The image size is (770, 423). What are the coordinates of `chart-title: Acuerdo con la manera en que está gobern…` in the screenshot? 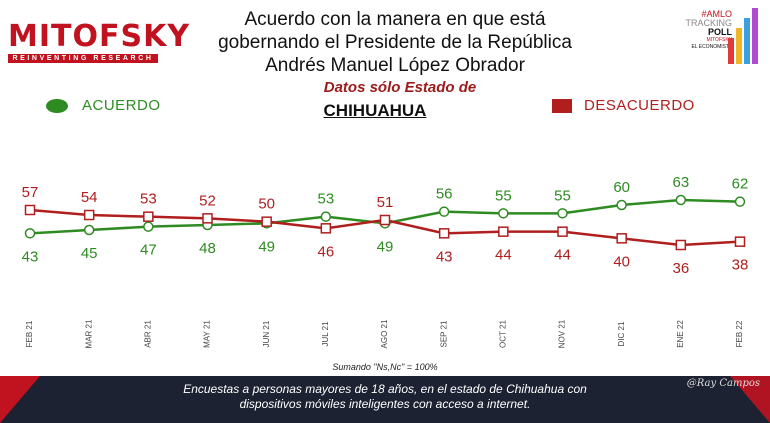 It's located at (395, 42).